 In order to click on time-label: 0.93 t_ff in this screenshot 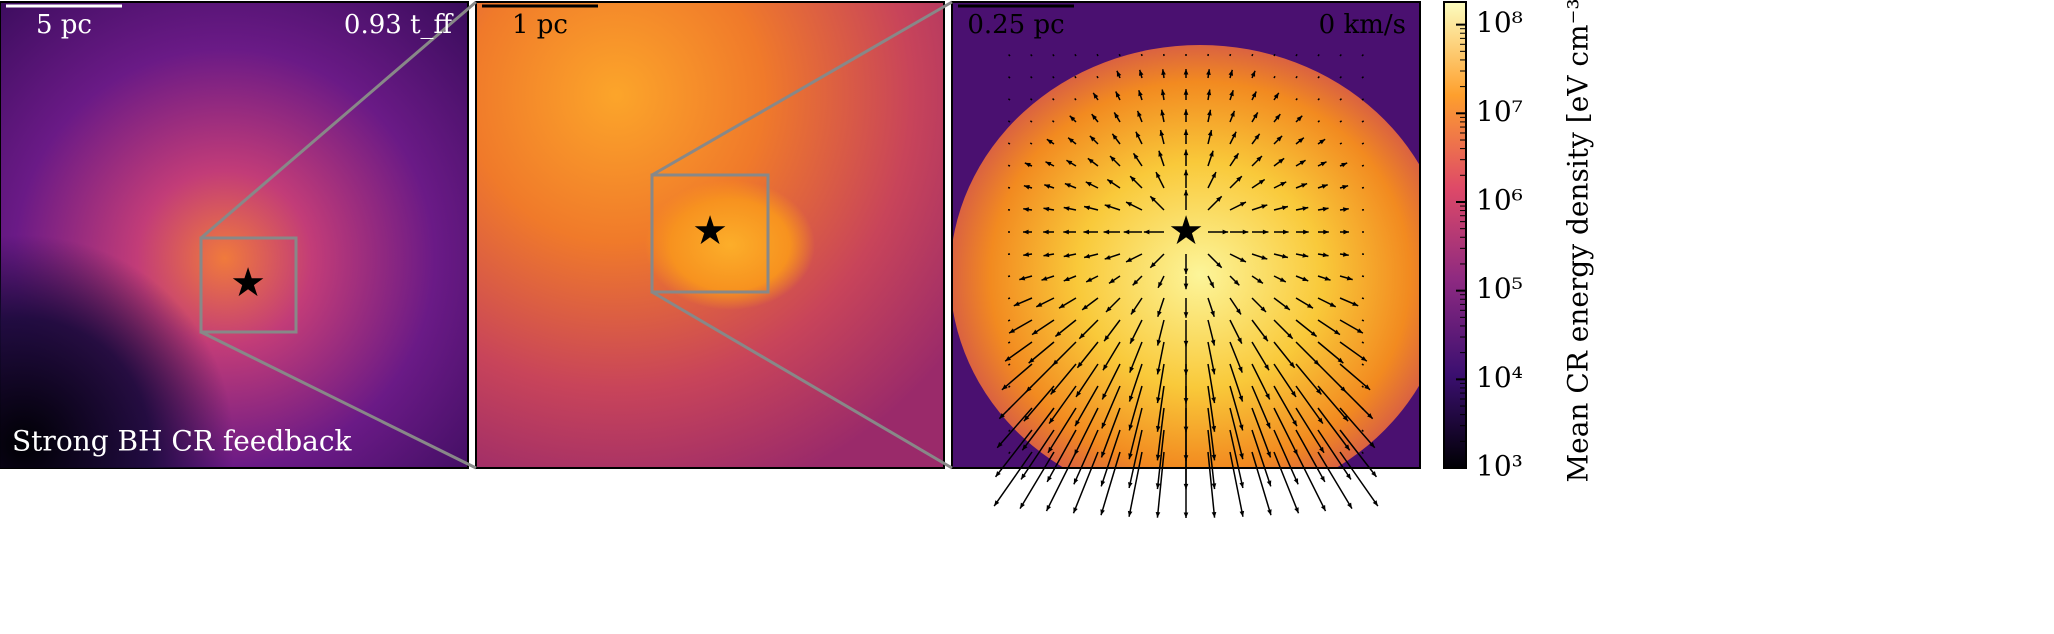, I will do `click(399, 25)`.